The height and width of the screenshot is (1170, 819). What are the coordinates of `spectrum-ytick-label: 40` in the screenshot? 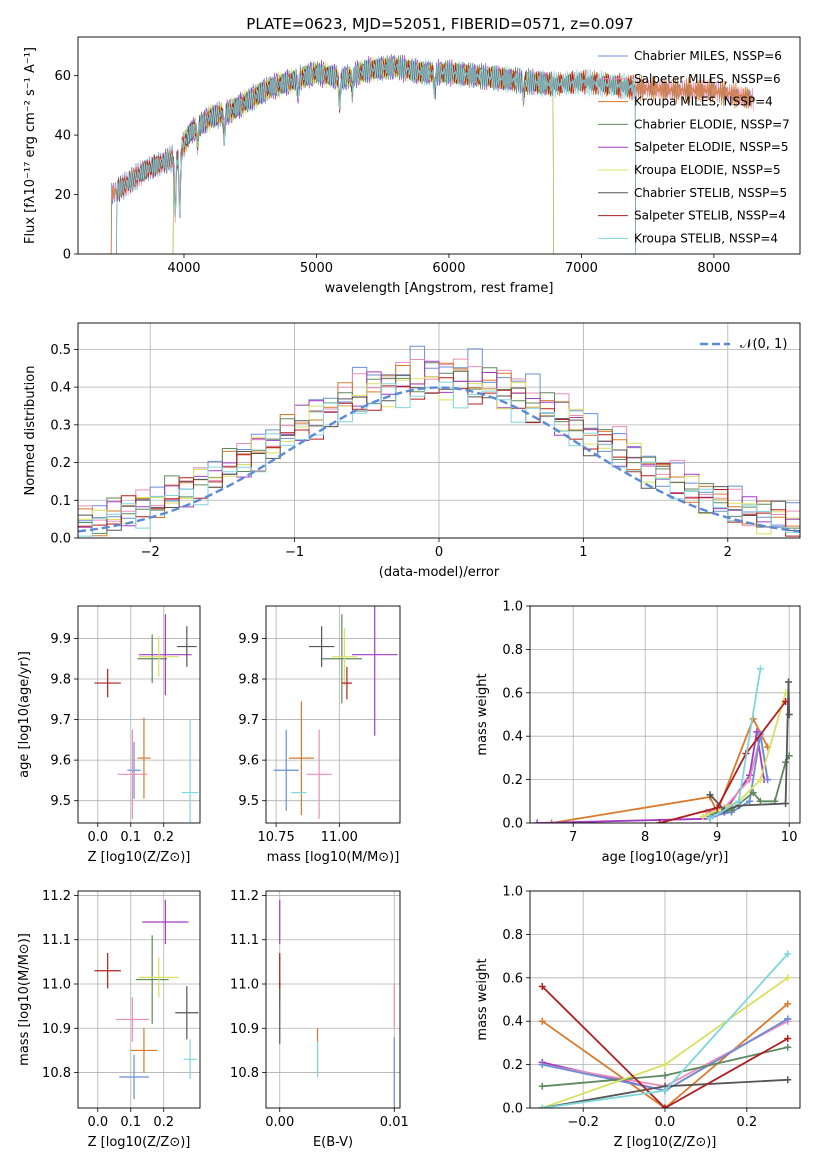 It's located at (62, 136).